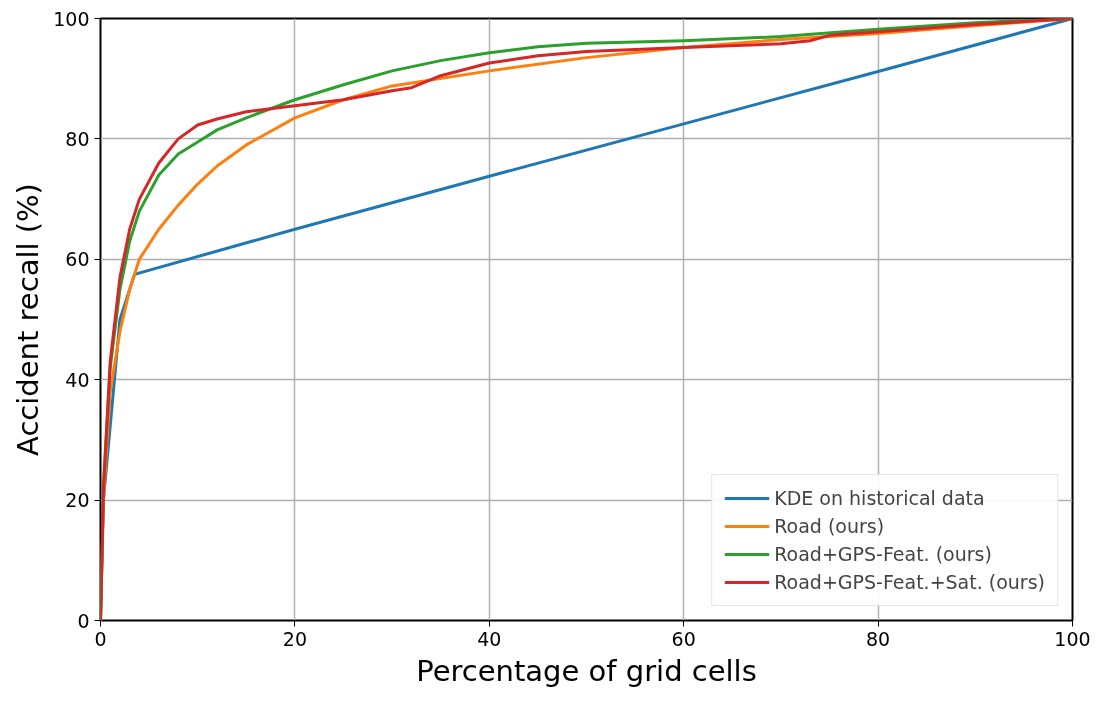 Image resolution: width=1112 pixels, height=721 pixels. I want to click on legend-label: Road+GPS-Feat.+Sat. (ours), so click(909, 582).